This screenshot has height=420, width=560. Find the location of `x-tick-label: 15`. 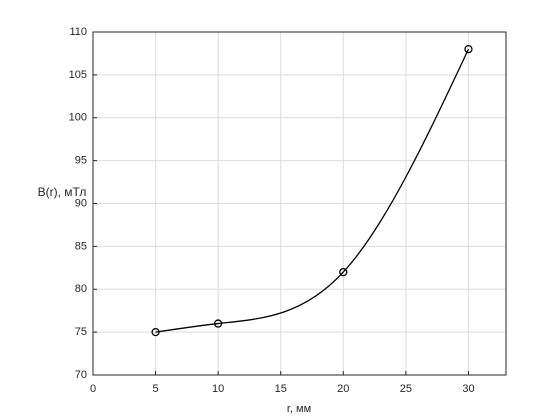

x-tick-label: 15 is located at coordinates (281, 389).